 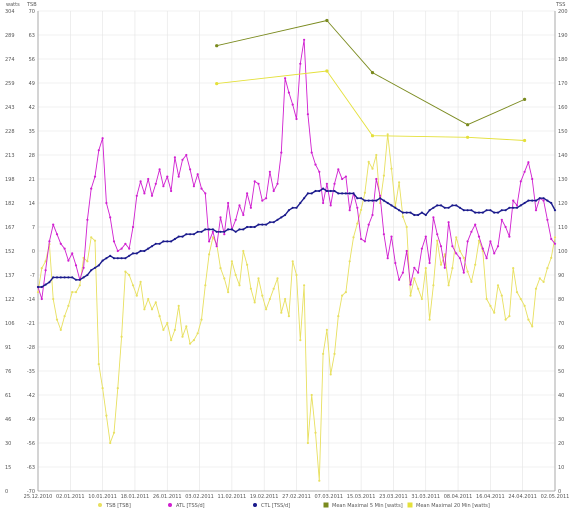 I want to click on tsb-tick-label: -56, so click(x=31, y=444).